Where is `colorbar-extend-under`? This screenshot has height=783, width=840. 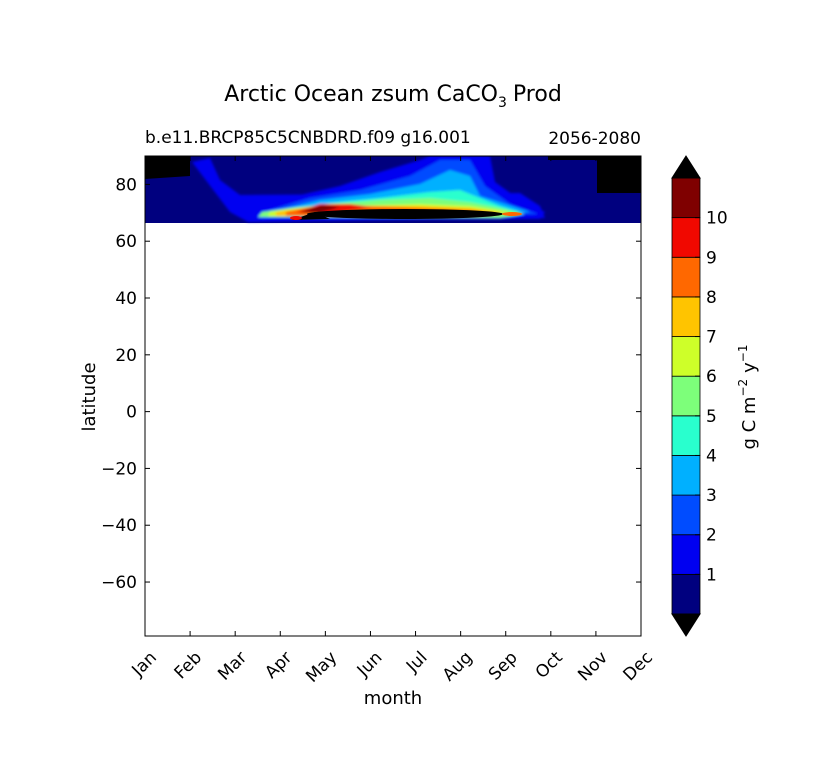 colorbar-extend-under is located at coordinates (686, 625).